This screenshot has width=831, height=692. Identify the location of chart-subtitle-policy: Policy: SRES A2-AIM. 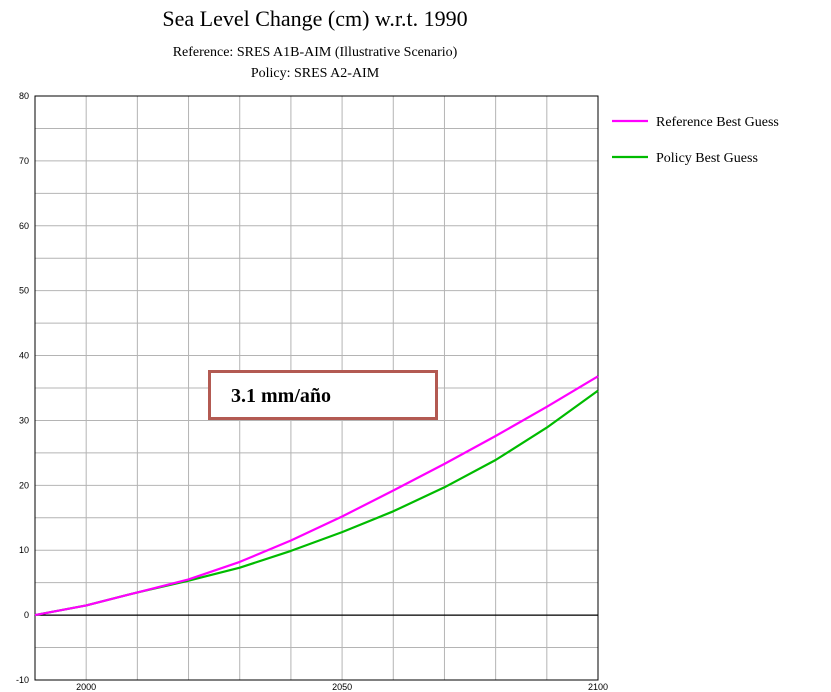
(315, 73).